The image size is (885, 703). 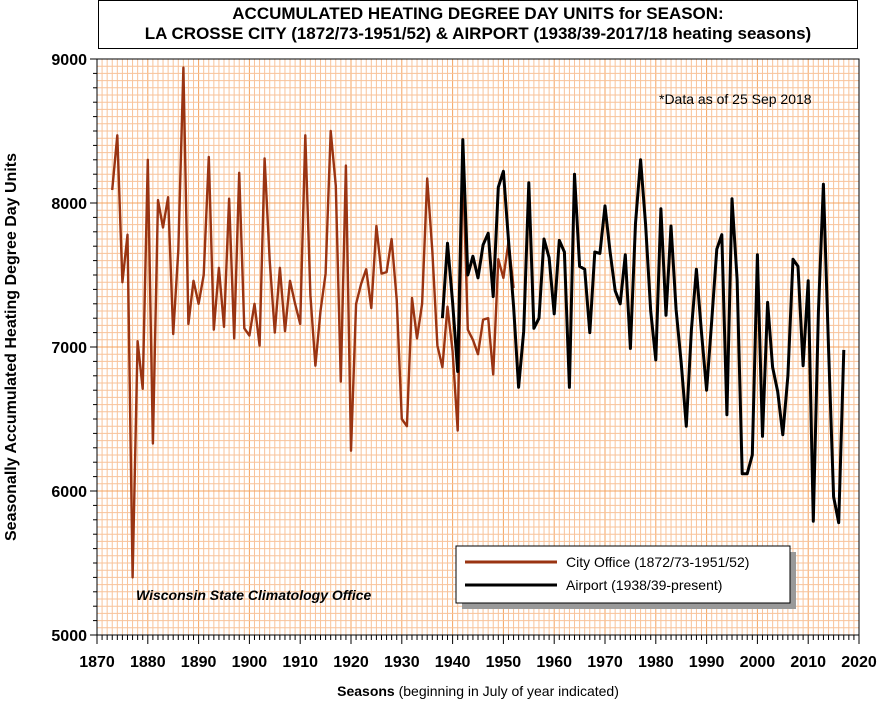 What do you see at coordinates (707, 662) in the screenshot?
I see `x-tick-label: 1990` at bounding box center [707, 662].